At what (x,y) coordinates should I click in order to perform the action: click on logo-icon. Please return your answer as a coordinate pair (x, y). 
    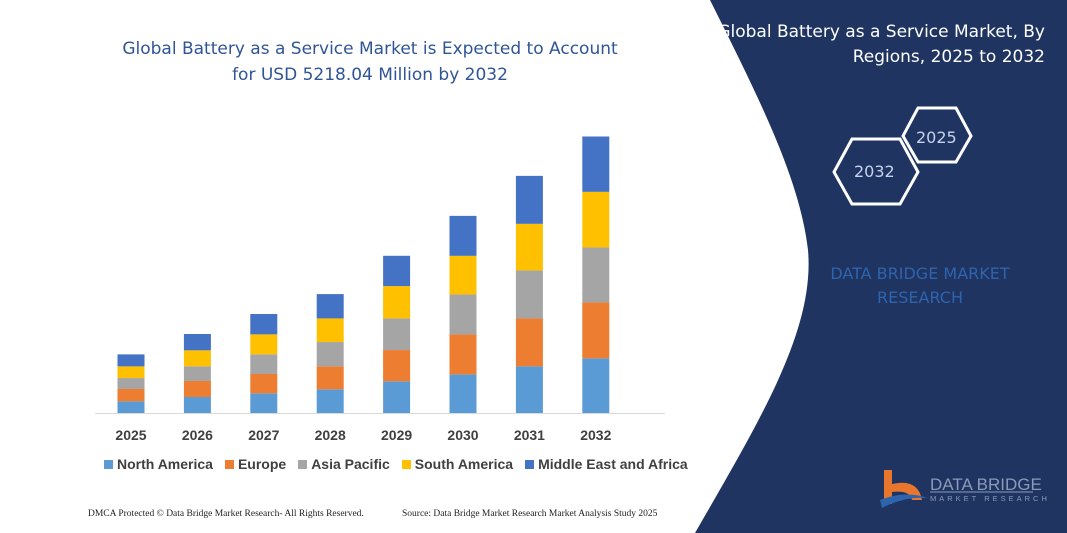
    Looking at the image, I should click on (904, 489).